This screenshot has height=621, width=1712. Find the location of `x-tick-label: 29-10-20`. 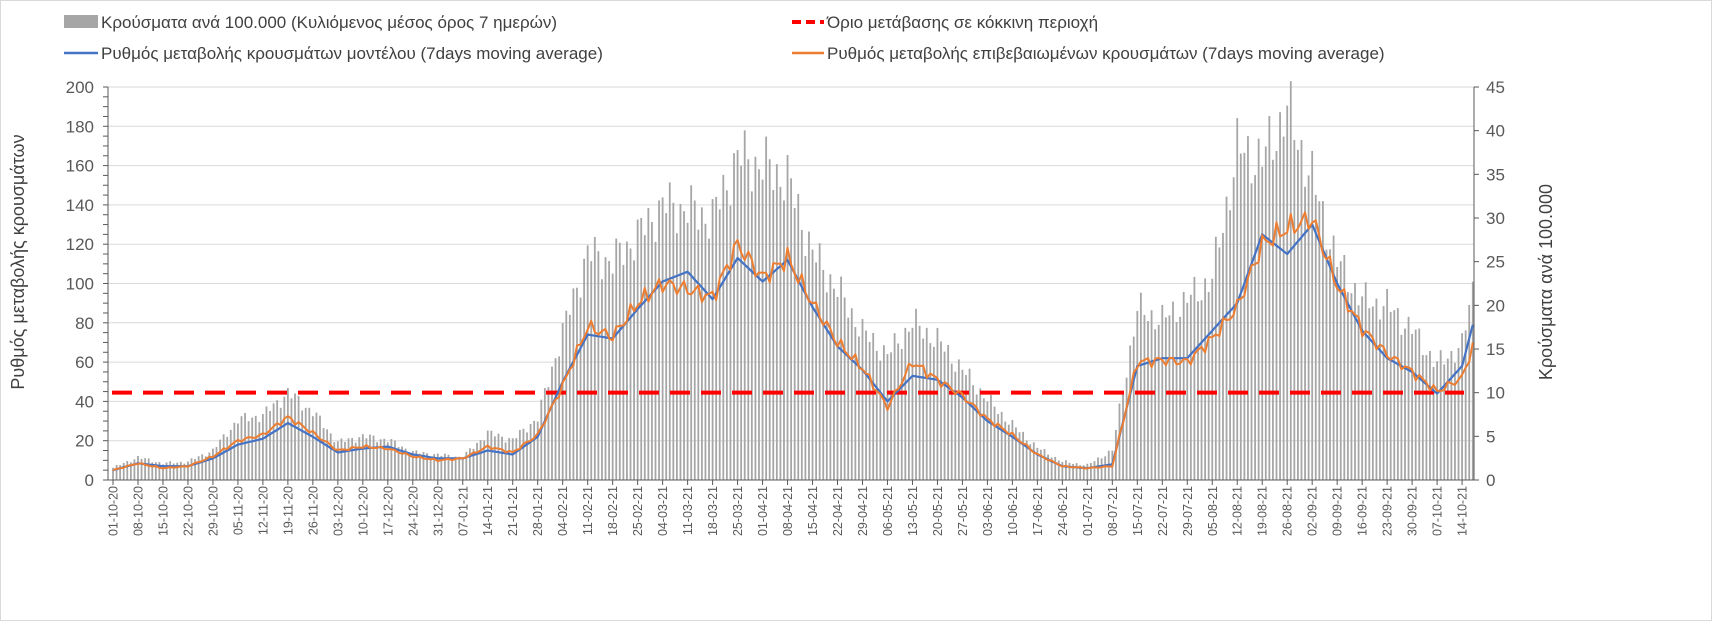

x-tick-label: 29-10-20 is located at coordinates (213, 511).